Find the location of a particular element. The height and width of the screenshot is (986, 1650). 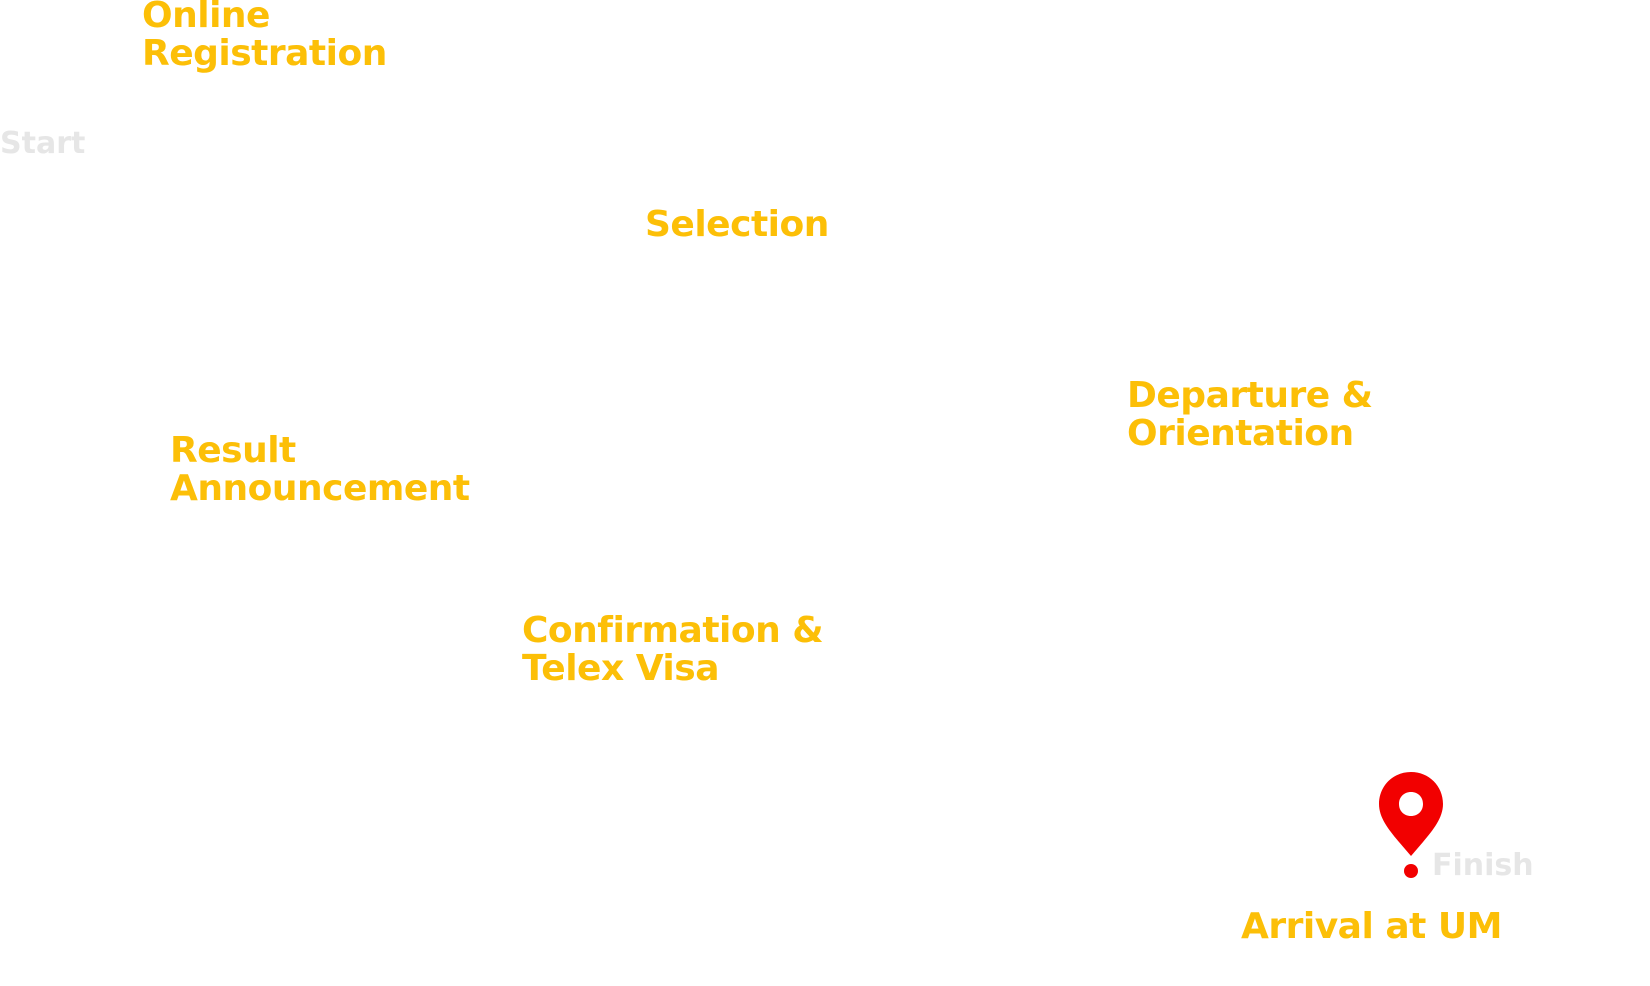

step-line: Result is located at coordinates (233, 450).